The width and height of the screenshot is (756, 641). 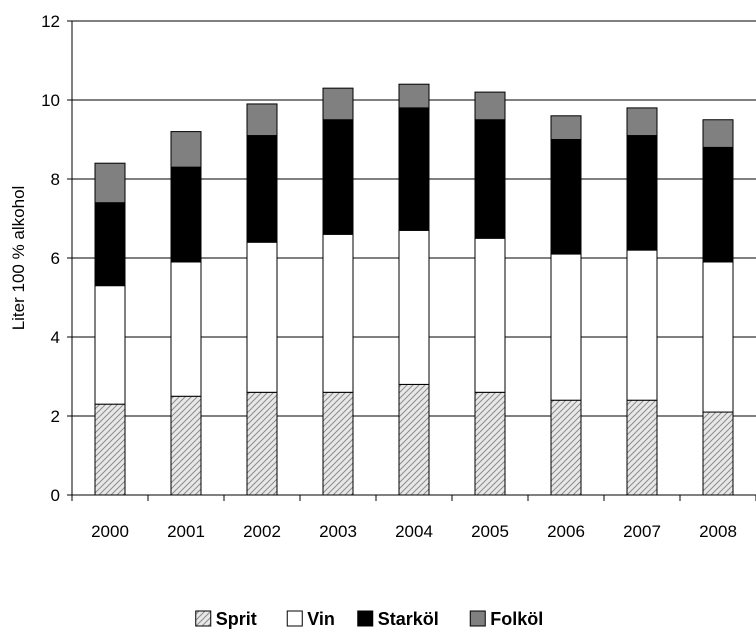 What do you see at coordinates (642, 122) in the screenshot?
I see `bar-folköl-2007` at bounding box center [642, 122].